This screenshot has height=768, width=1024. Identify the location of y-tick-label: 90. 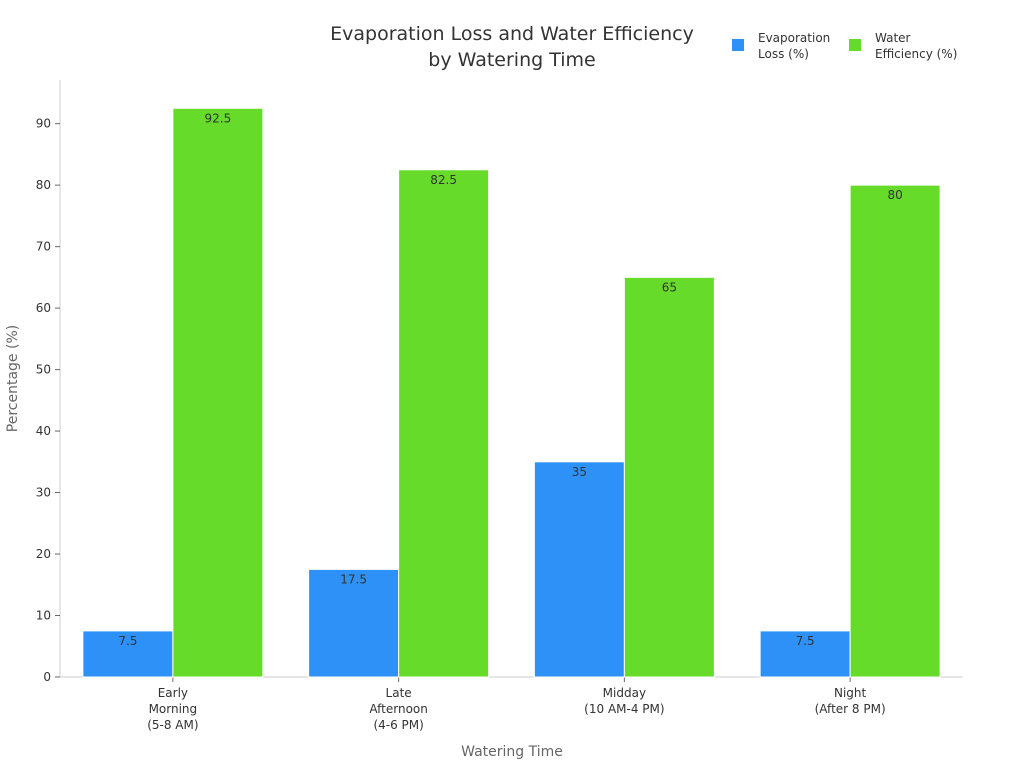
(43, 124).